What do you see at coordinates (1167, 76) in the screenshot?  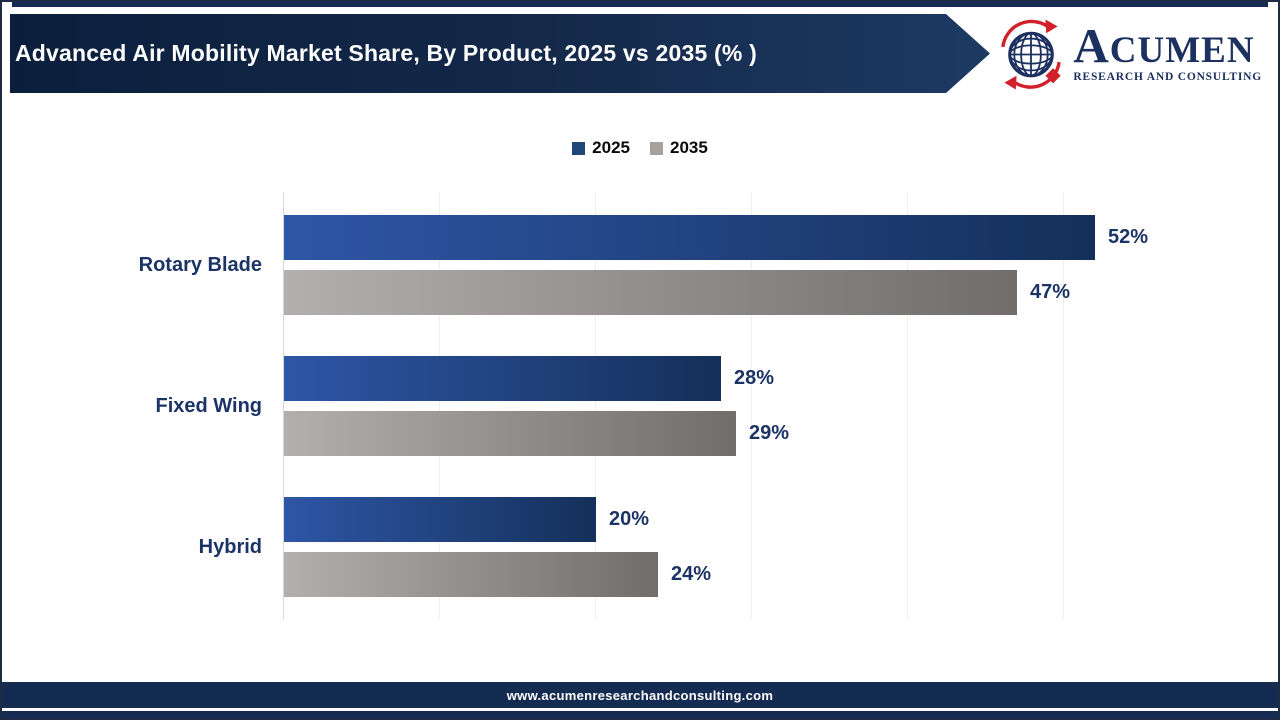 I see `brand-subtitle: RESEARCH AND CONSULTING` at bounding box center [1167, 76].